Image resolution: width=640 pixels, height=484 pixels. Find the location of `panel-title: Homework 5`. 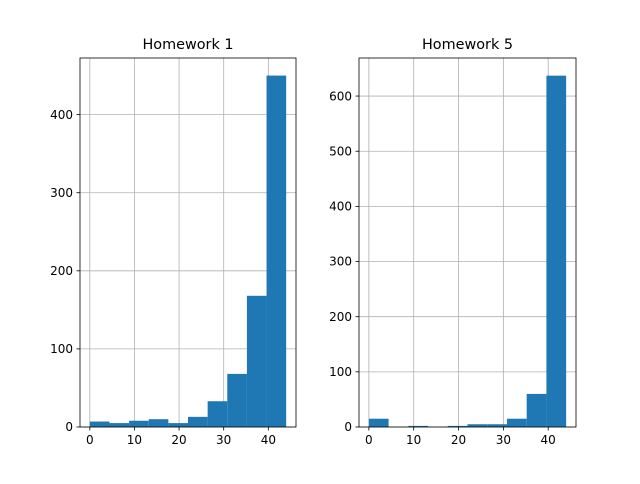

panel-title: Homework 5 is located at coordinates (467, 45).